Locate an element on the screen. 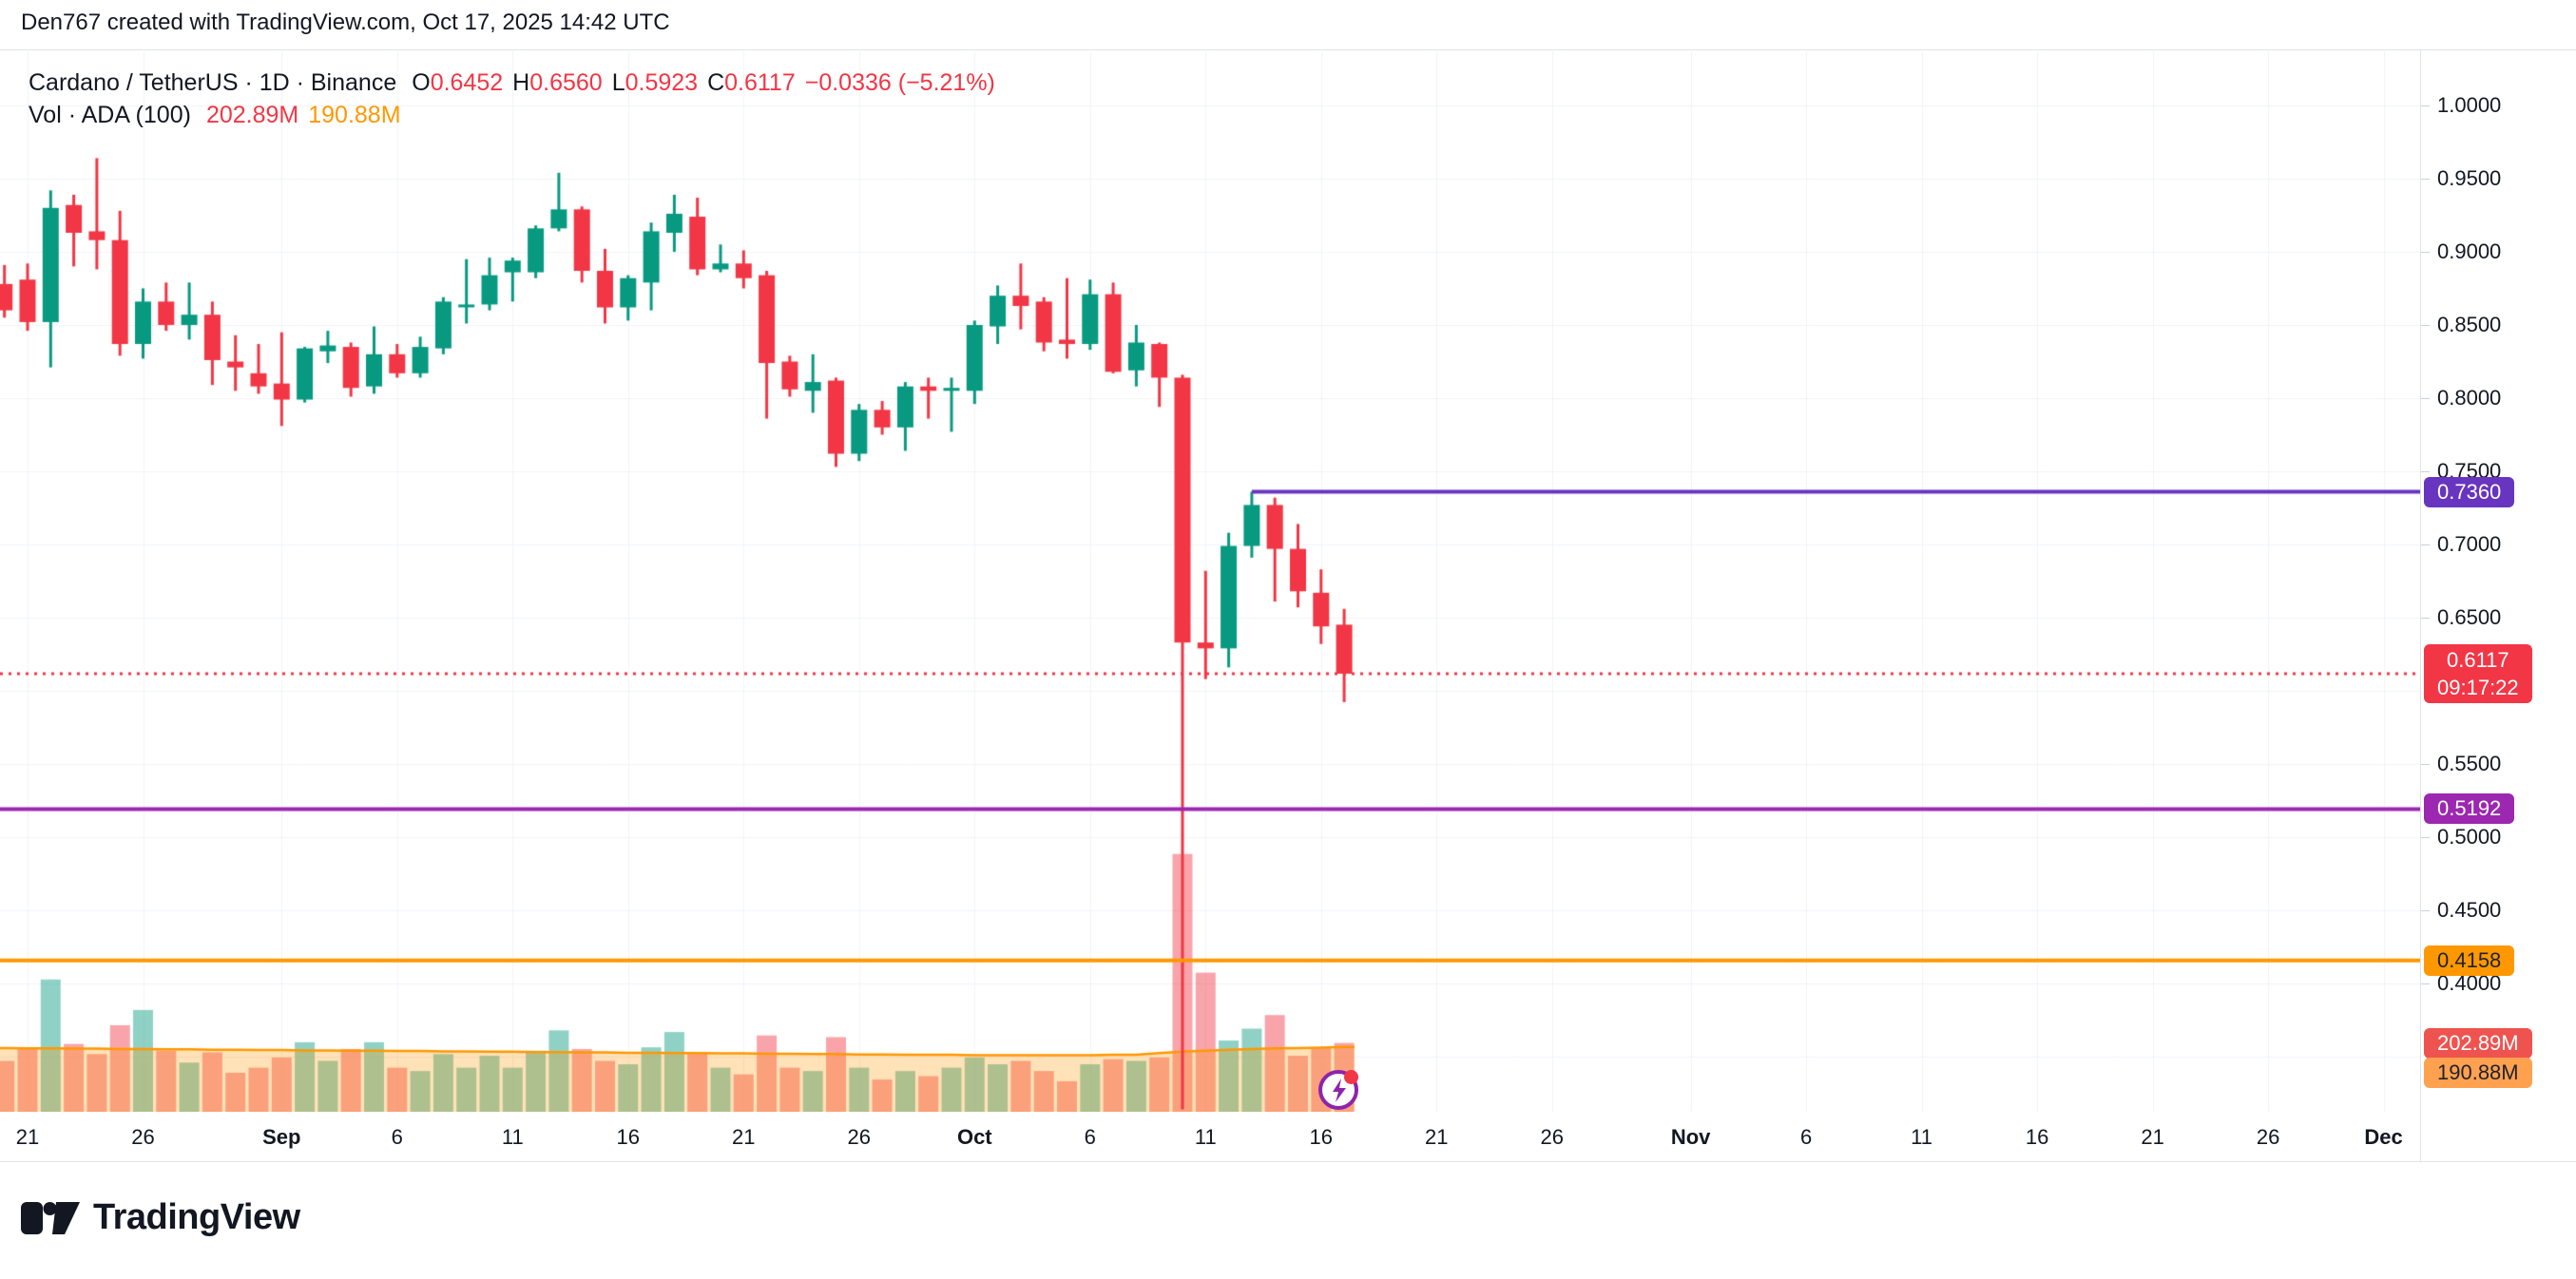 Image resolution: width=2576 pixels, height=1279 pixels. time-axis-label: Dec is located at coordinates (2383, 1137).